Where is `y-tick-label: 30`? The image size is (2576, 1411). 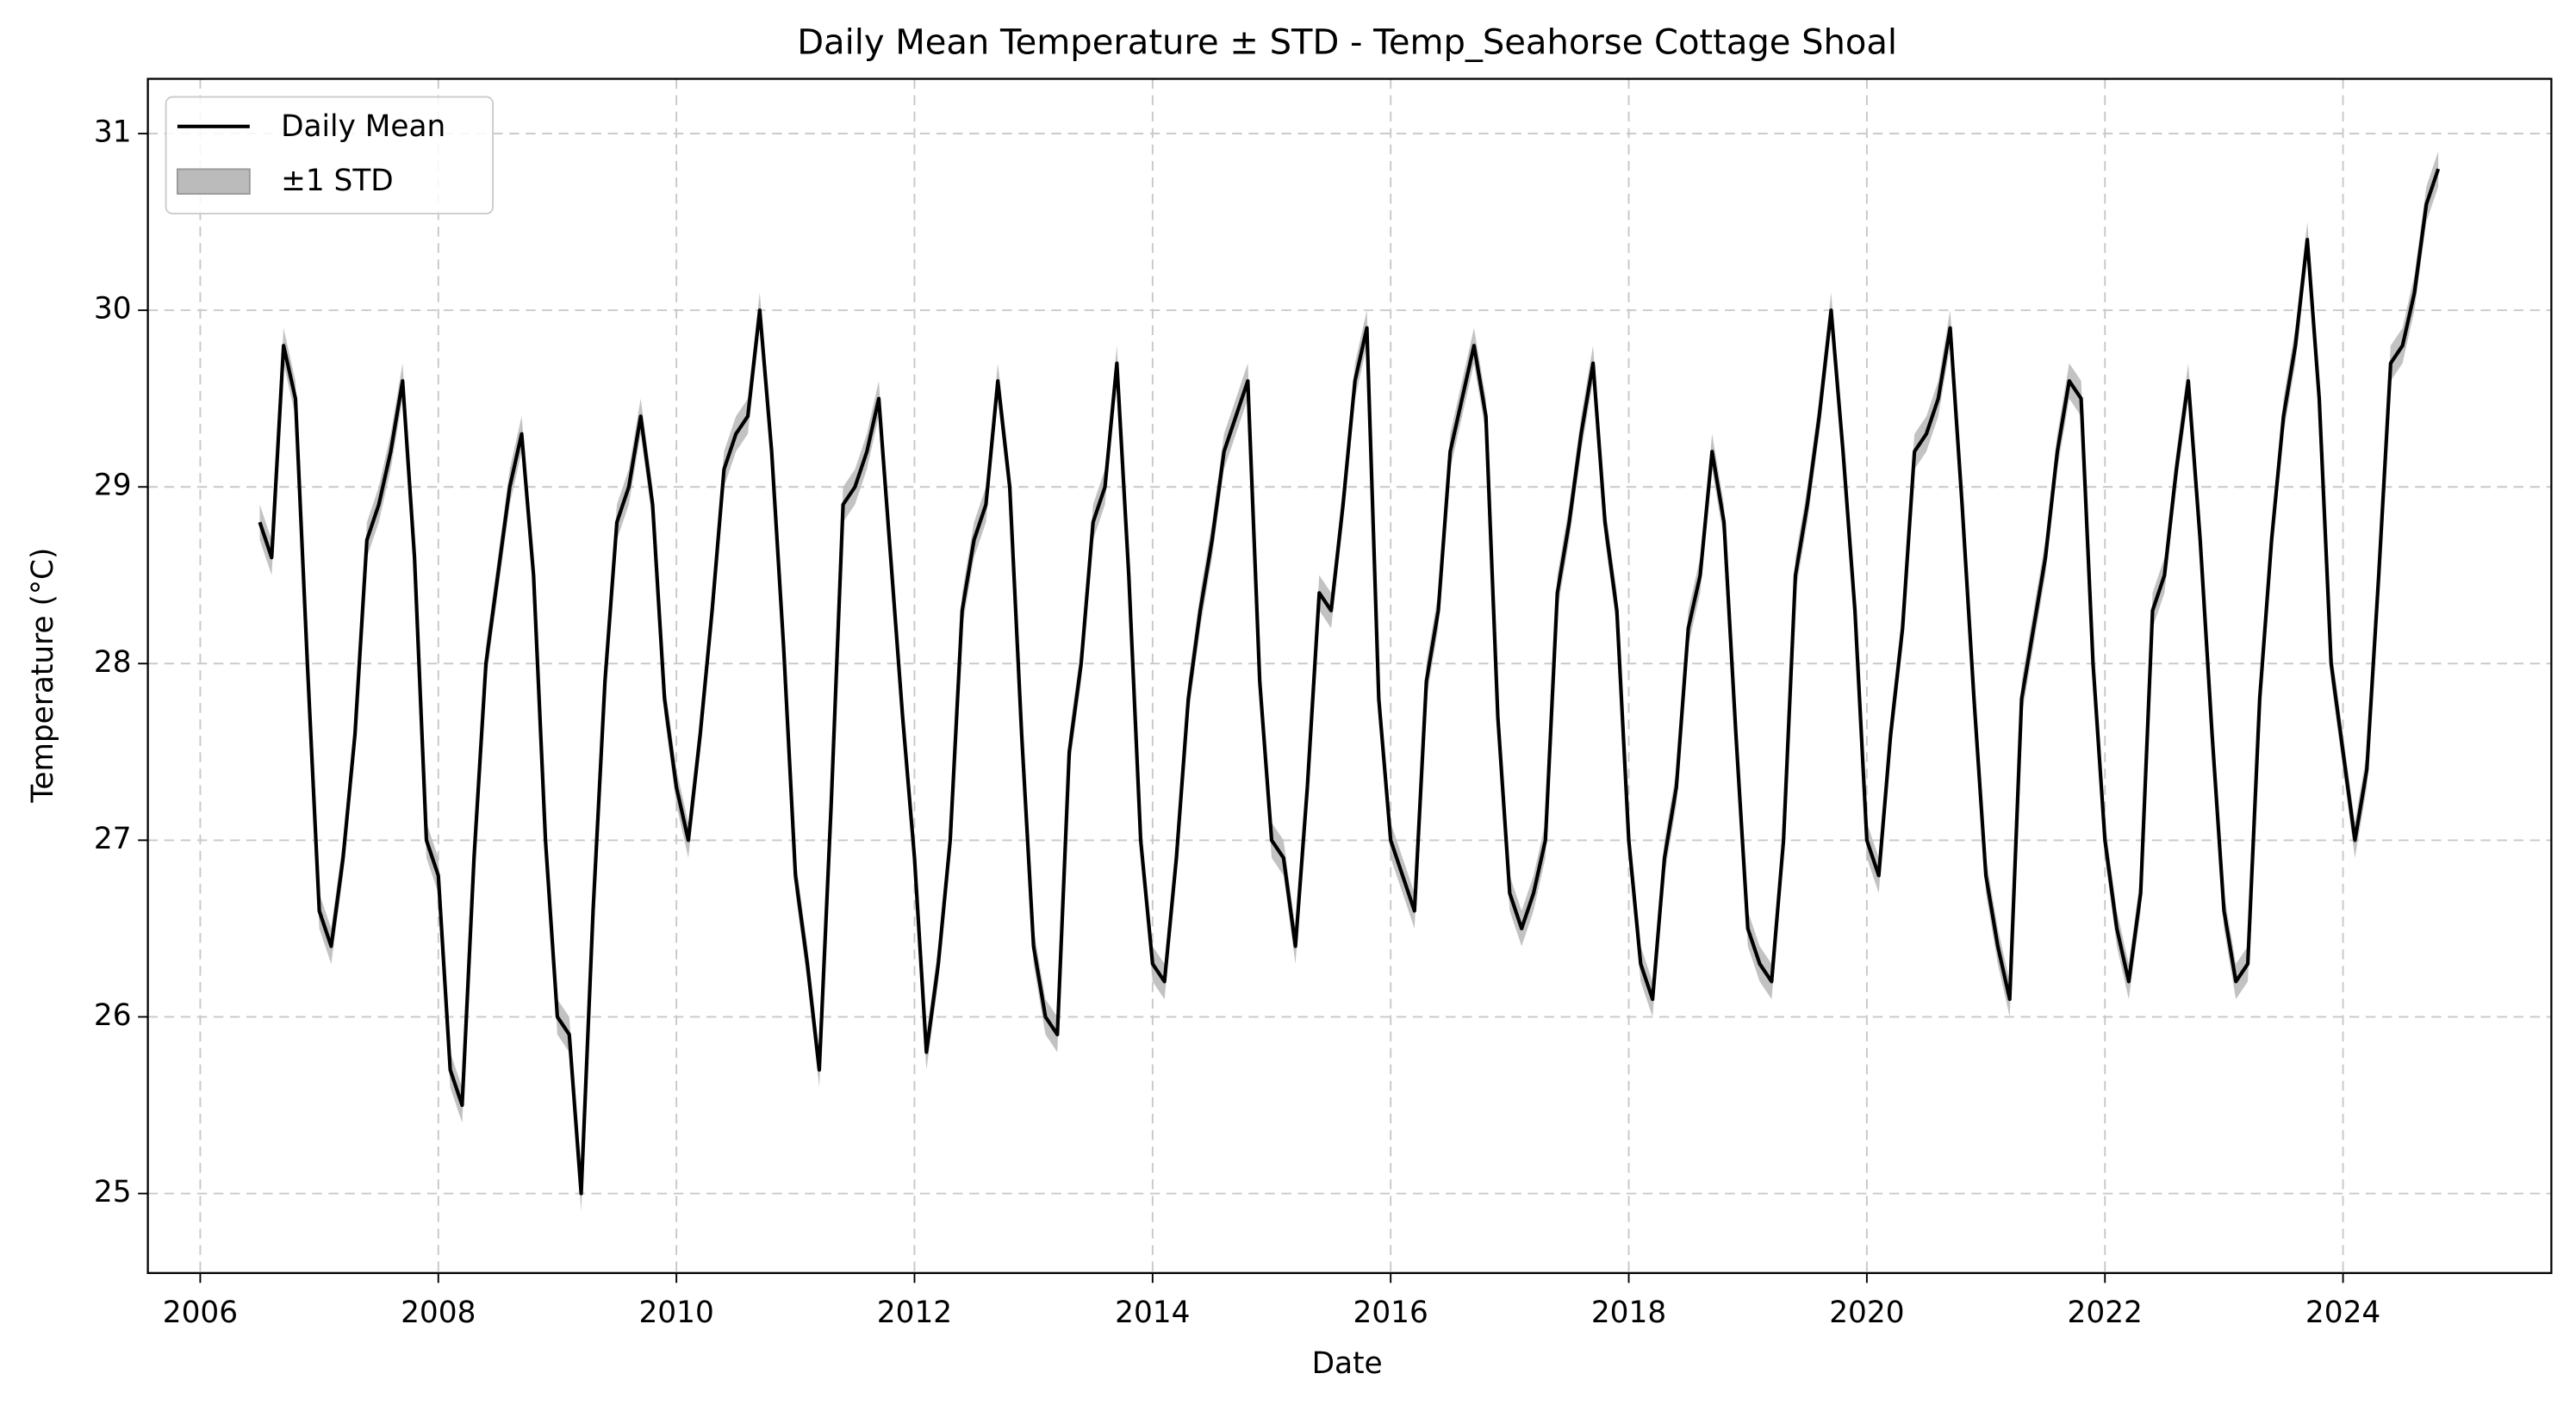 y-tick-label: 30 is located at coordinates (113, 309).